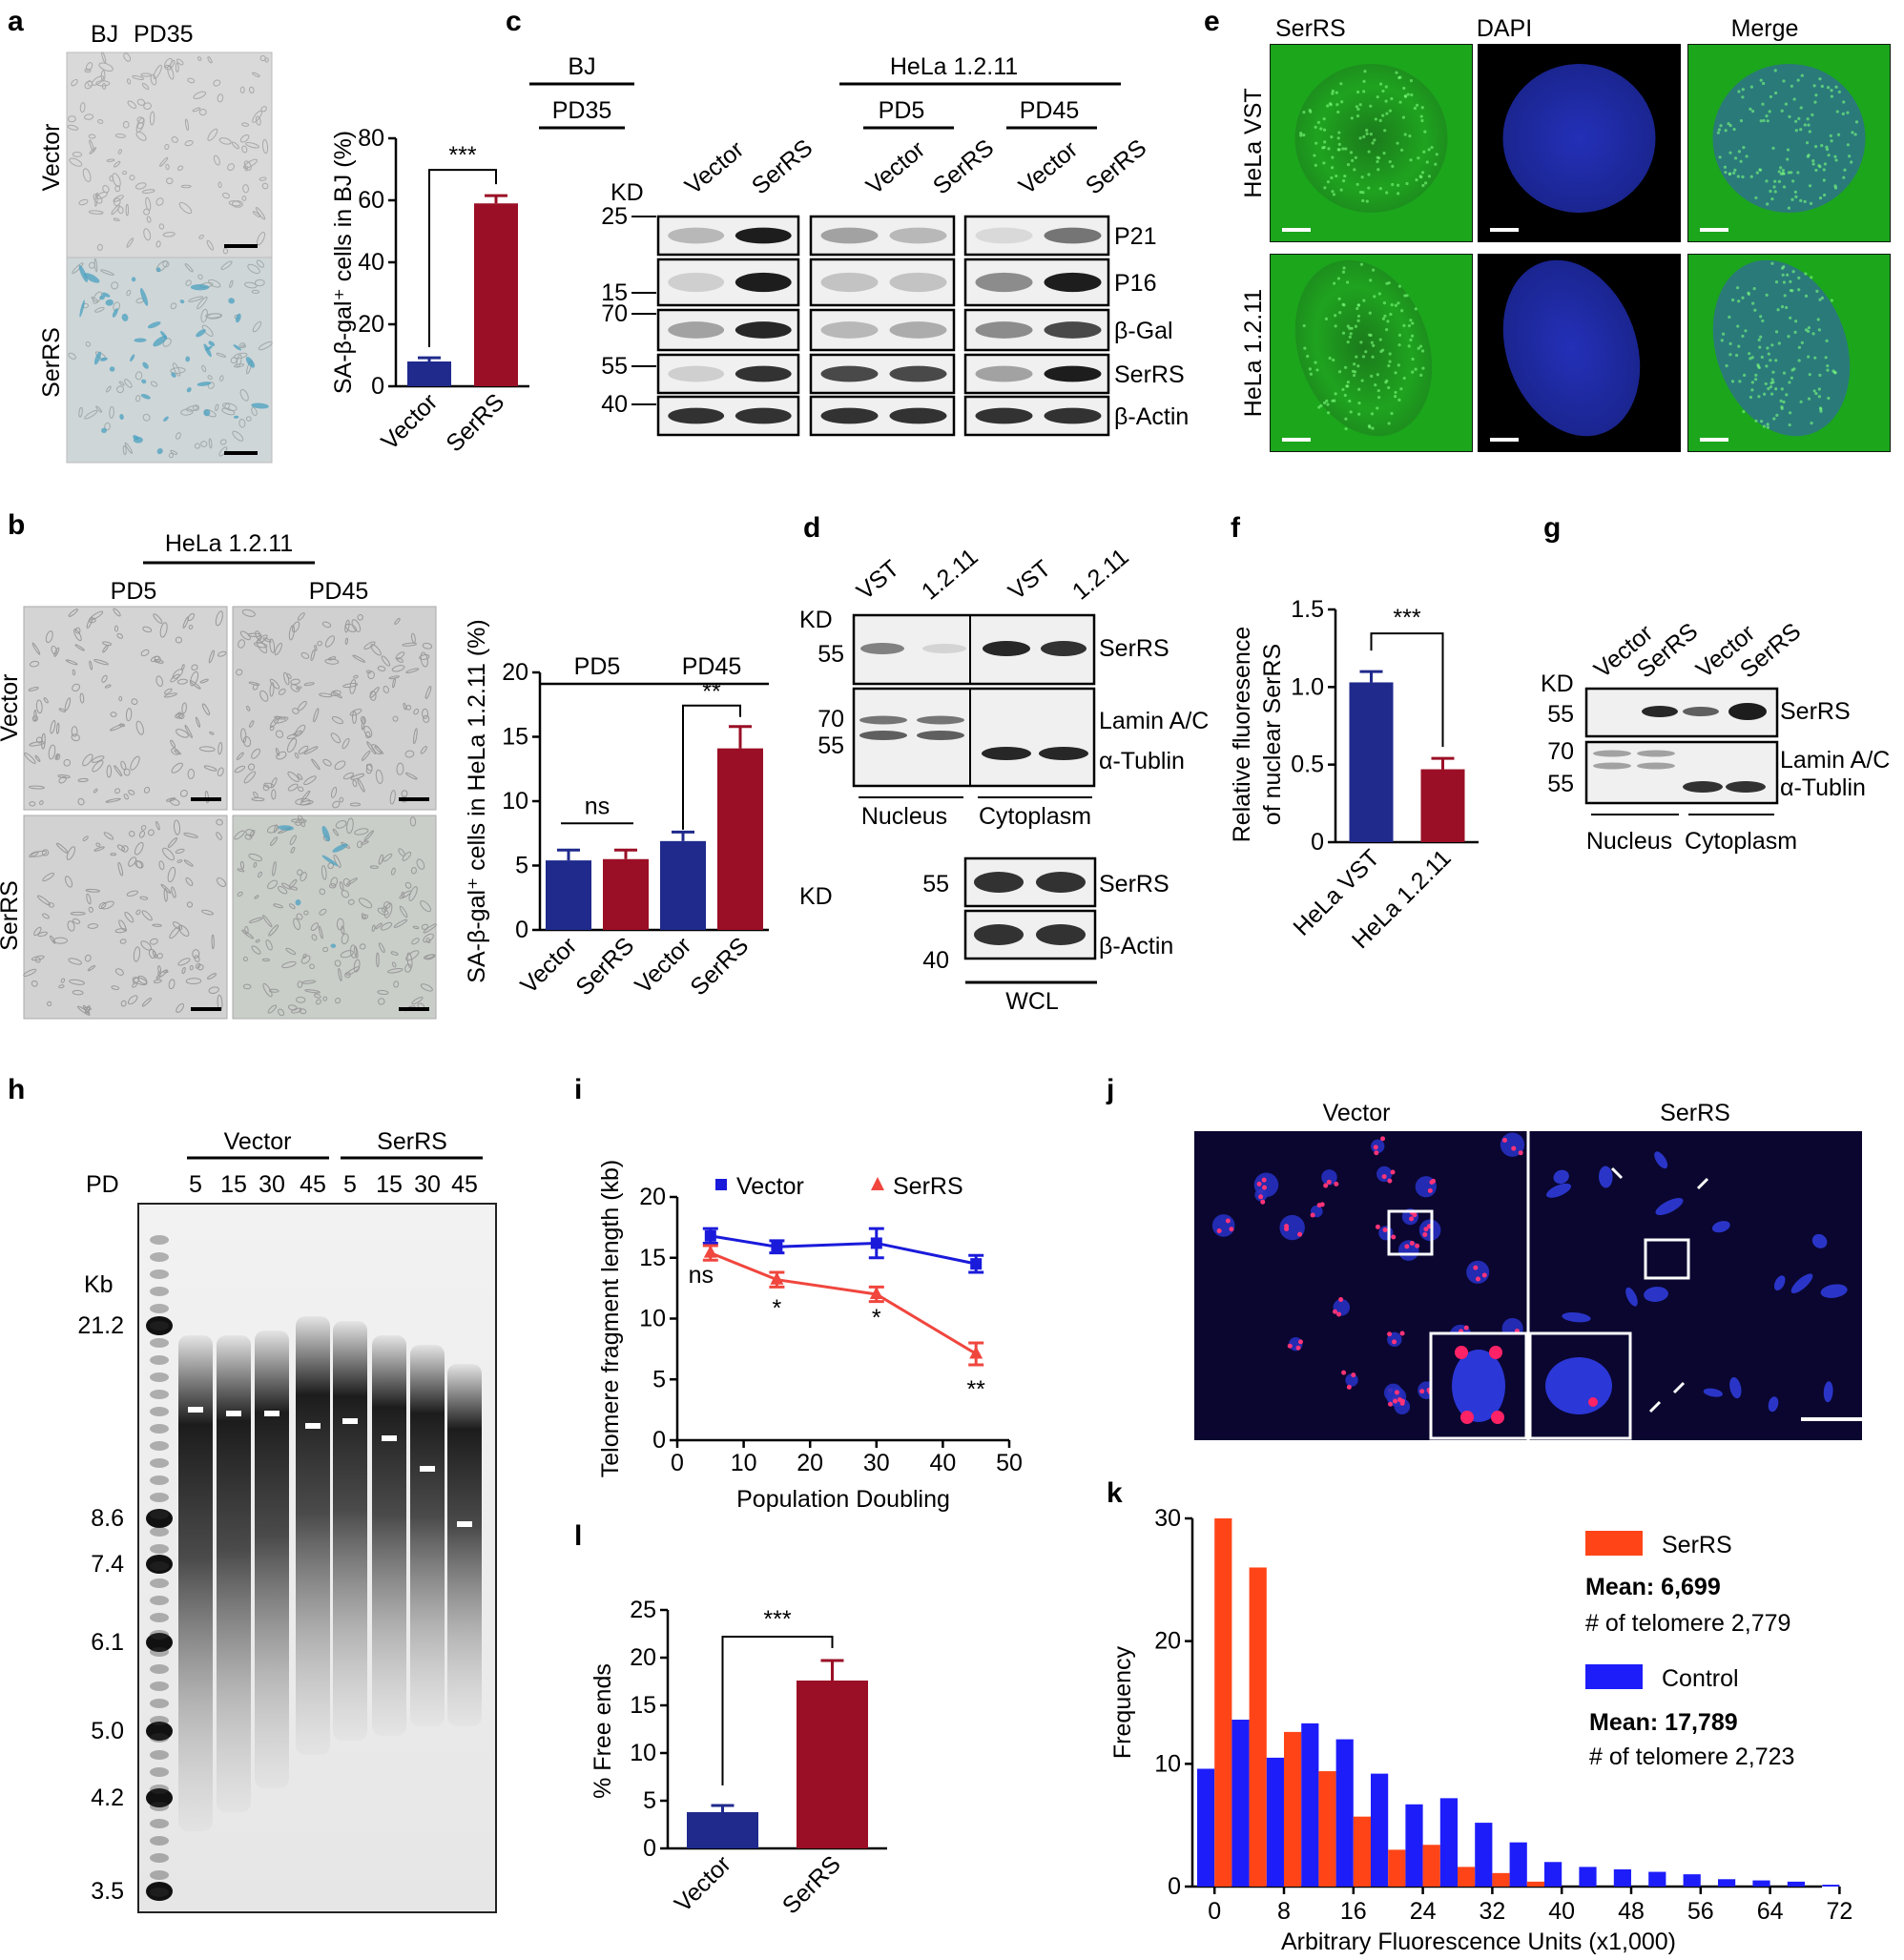 Image resolution: width=1904 pixels, height=1960 pixels. What do you see at coordinates (1149, 374) in the screenshot?
I see `protein-label: SerRS` at bounding box center [1149, 374].